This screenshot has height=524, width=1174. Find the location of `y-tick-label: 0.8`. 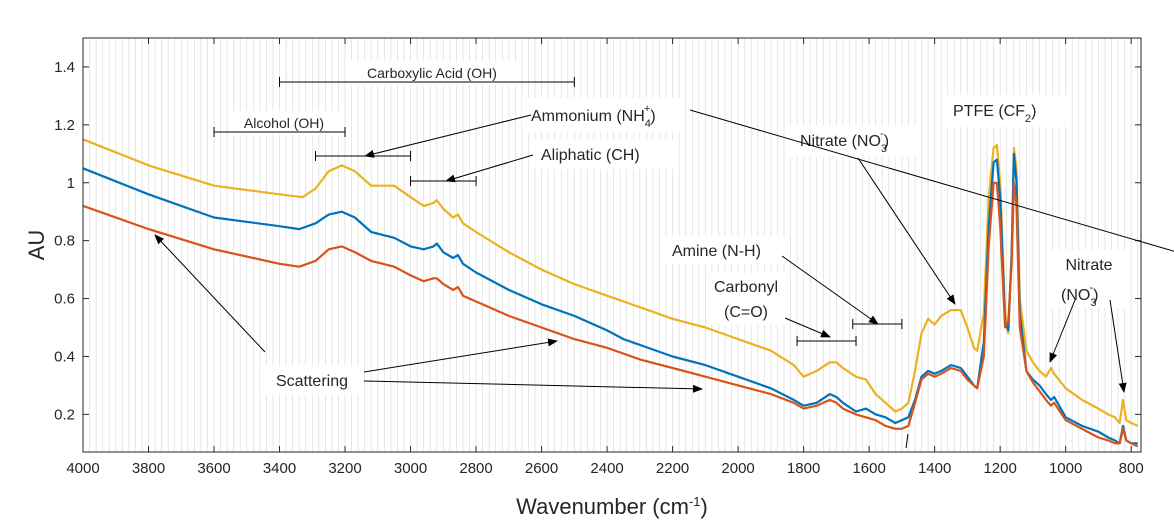

y-tick-label: 0.8 is located at coordinates (64, 241).